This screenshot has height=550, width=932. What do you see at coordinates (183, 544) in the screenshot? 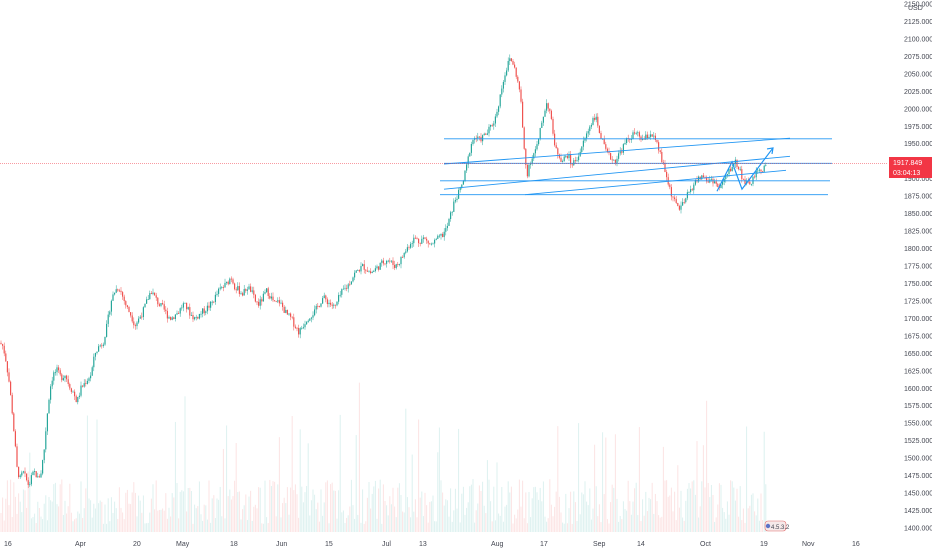
I see `x-tick-label: May` at bounding box center [183, 544].